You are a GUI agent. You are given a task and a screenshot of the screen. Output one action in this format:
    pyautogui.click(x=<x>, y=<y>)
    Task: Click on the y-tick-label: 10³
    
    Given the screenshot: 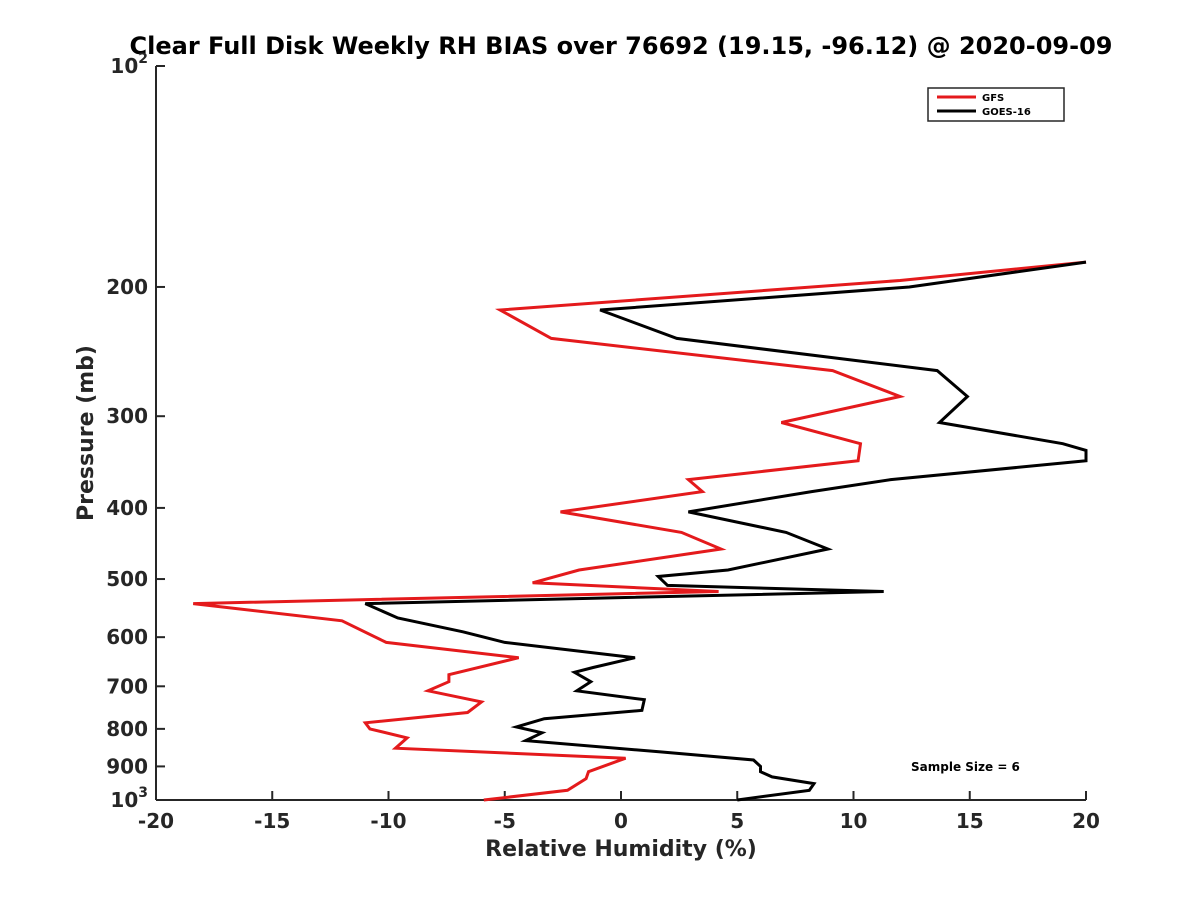 What is the action you would take?
    pyautogui.click(x=129, y=798)
    